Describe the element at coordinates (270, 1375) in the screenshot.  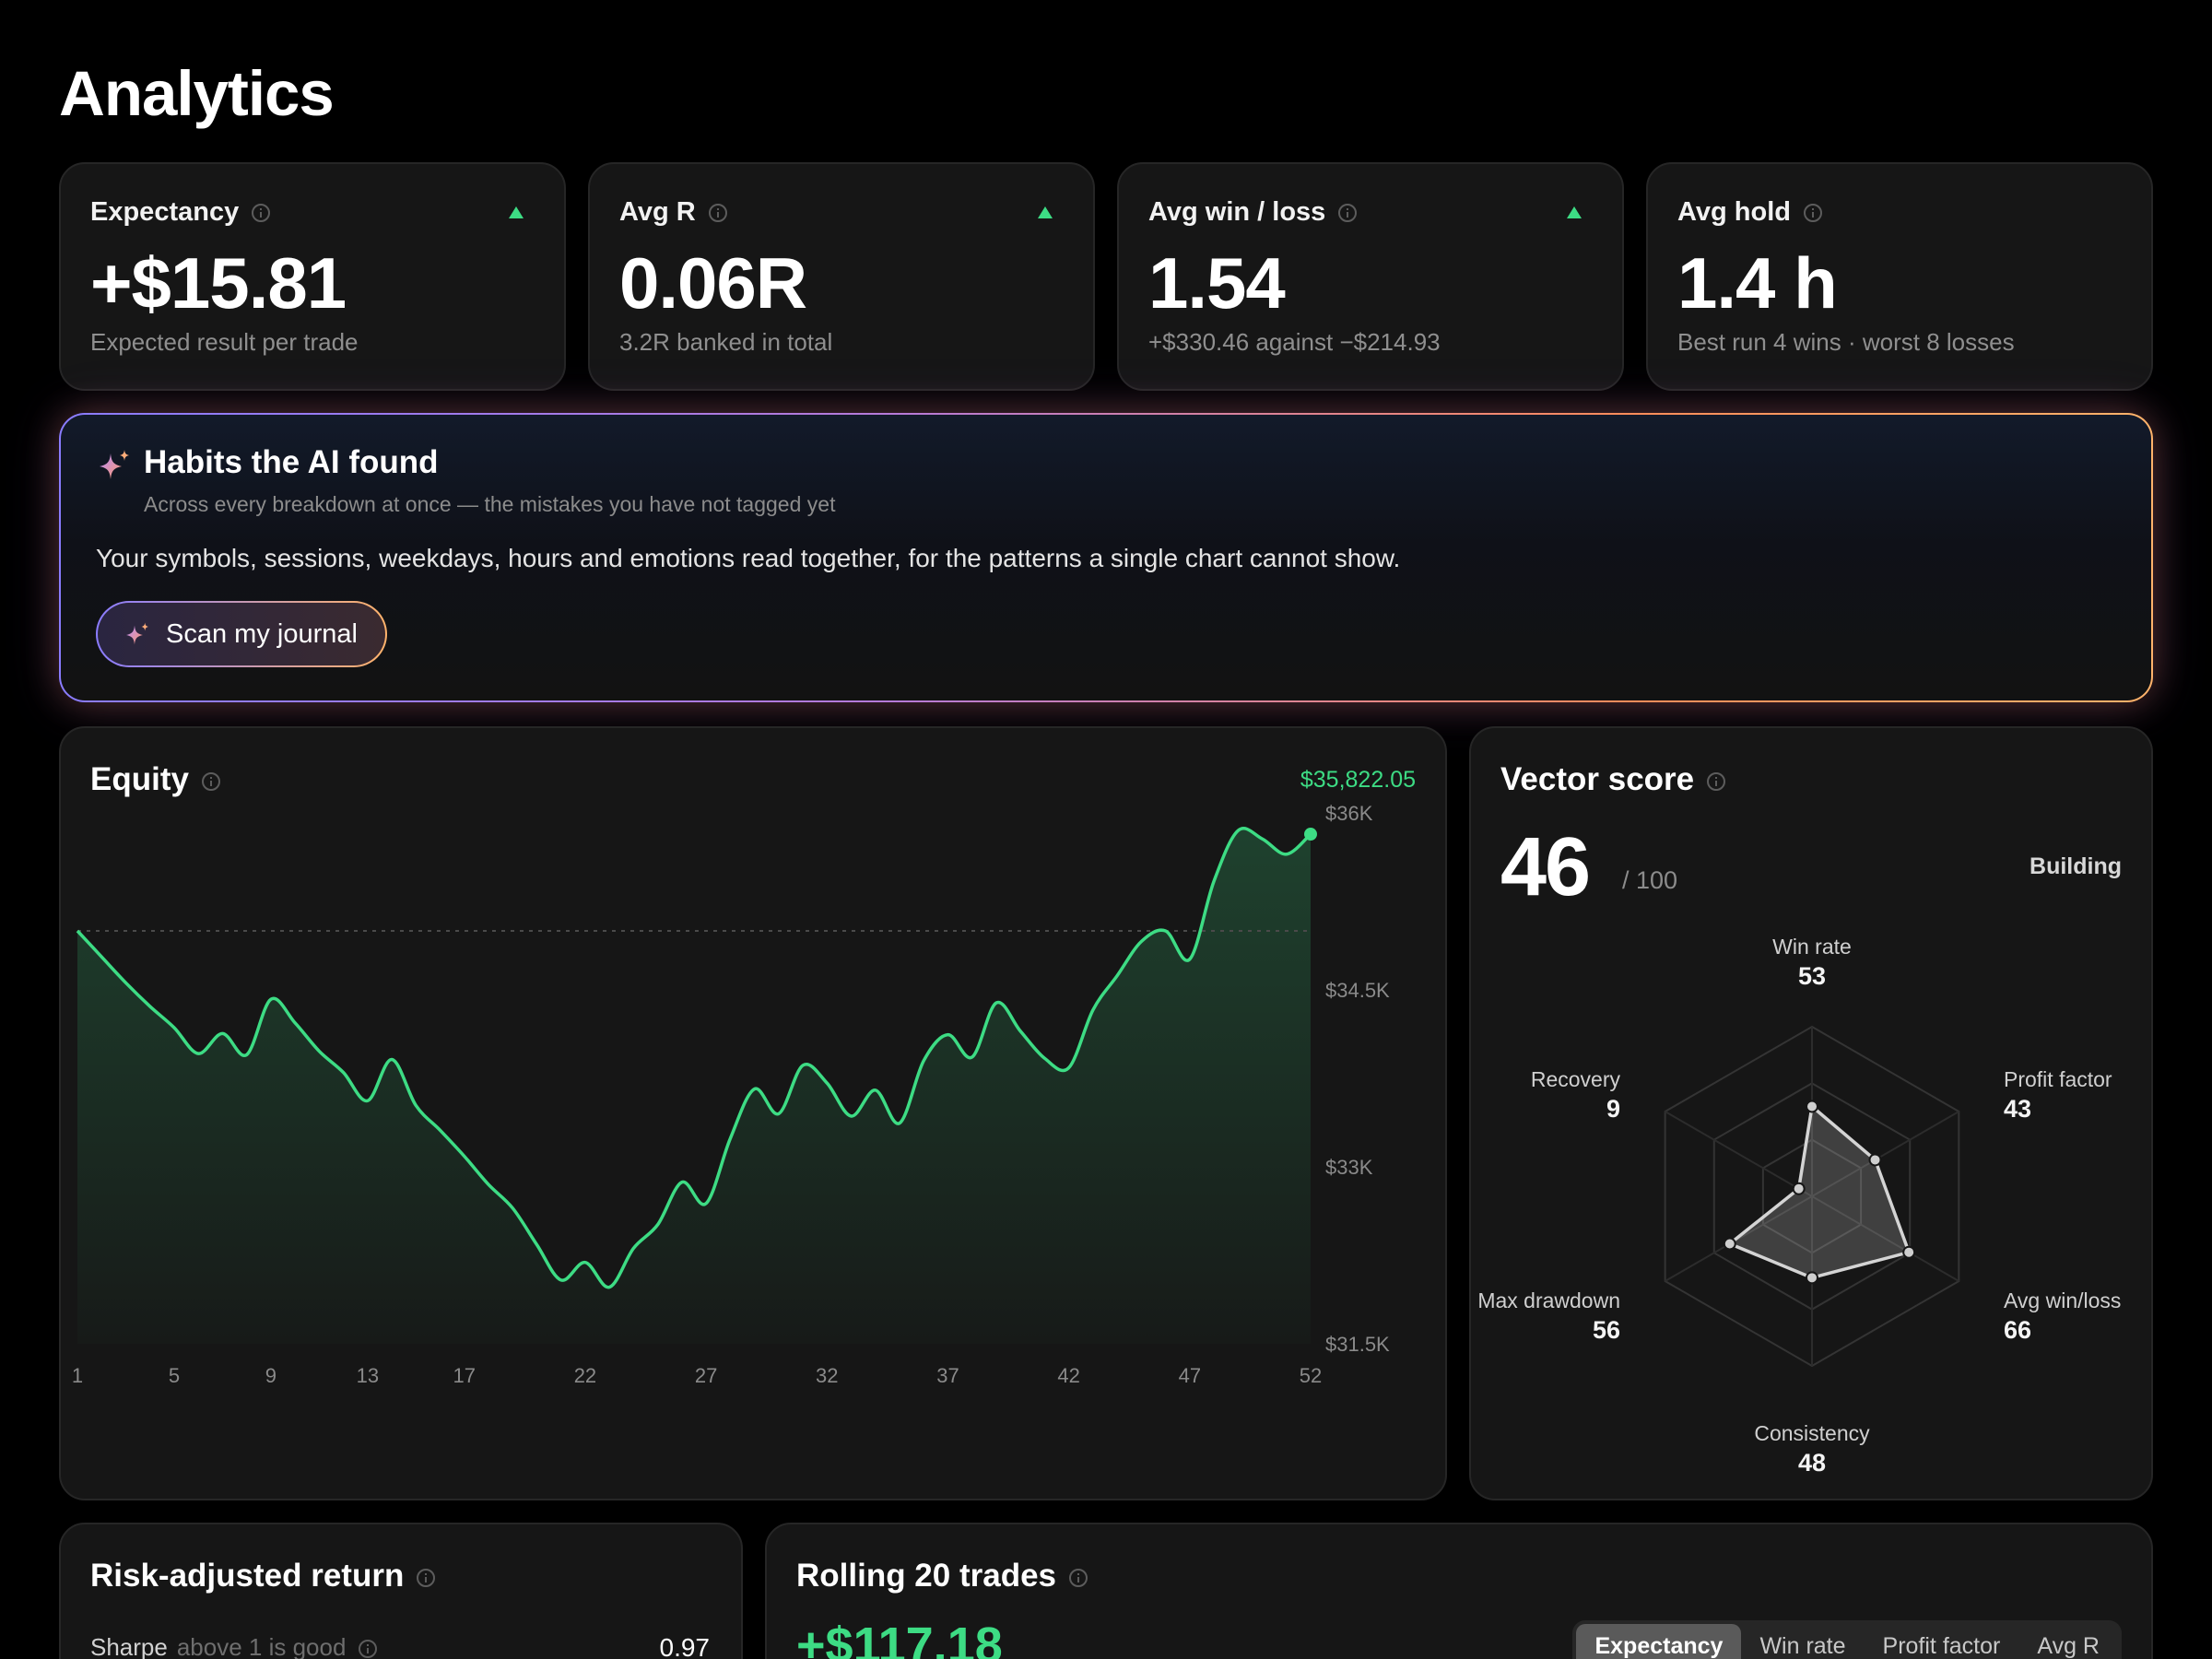
I see `x-tick-label: 9` at that location.